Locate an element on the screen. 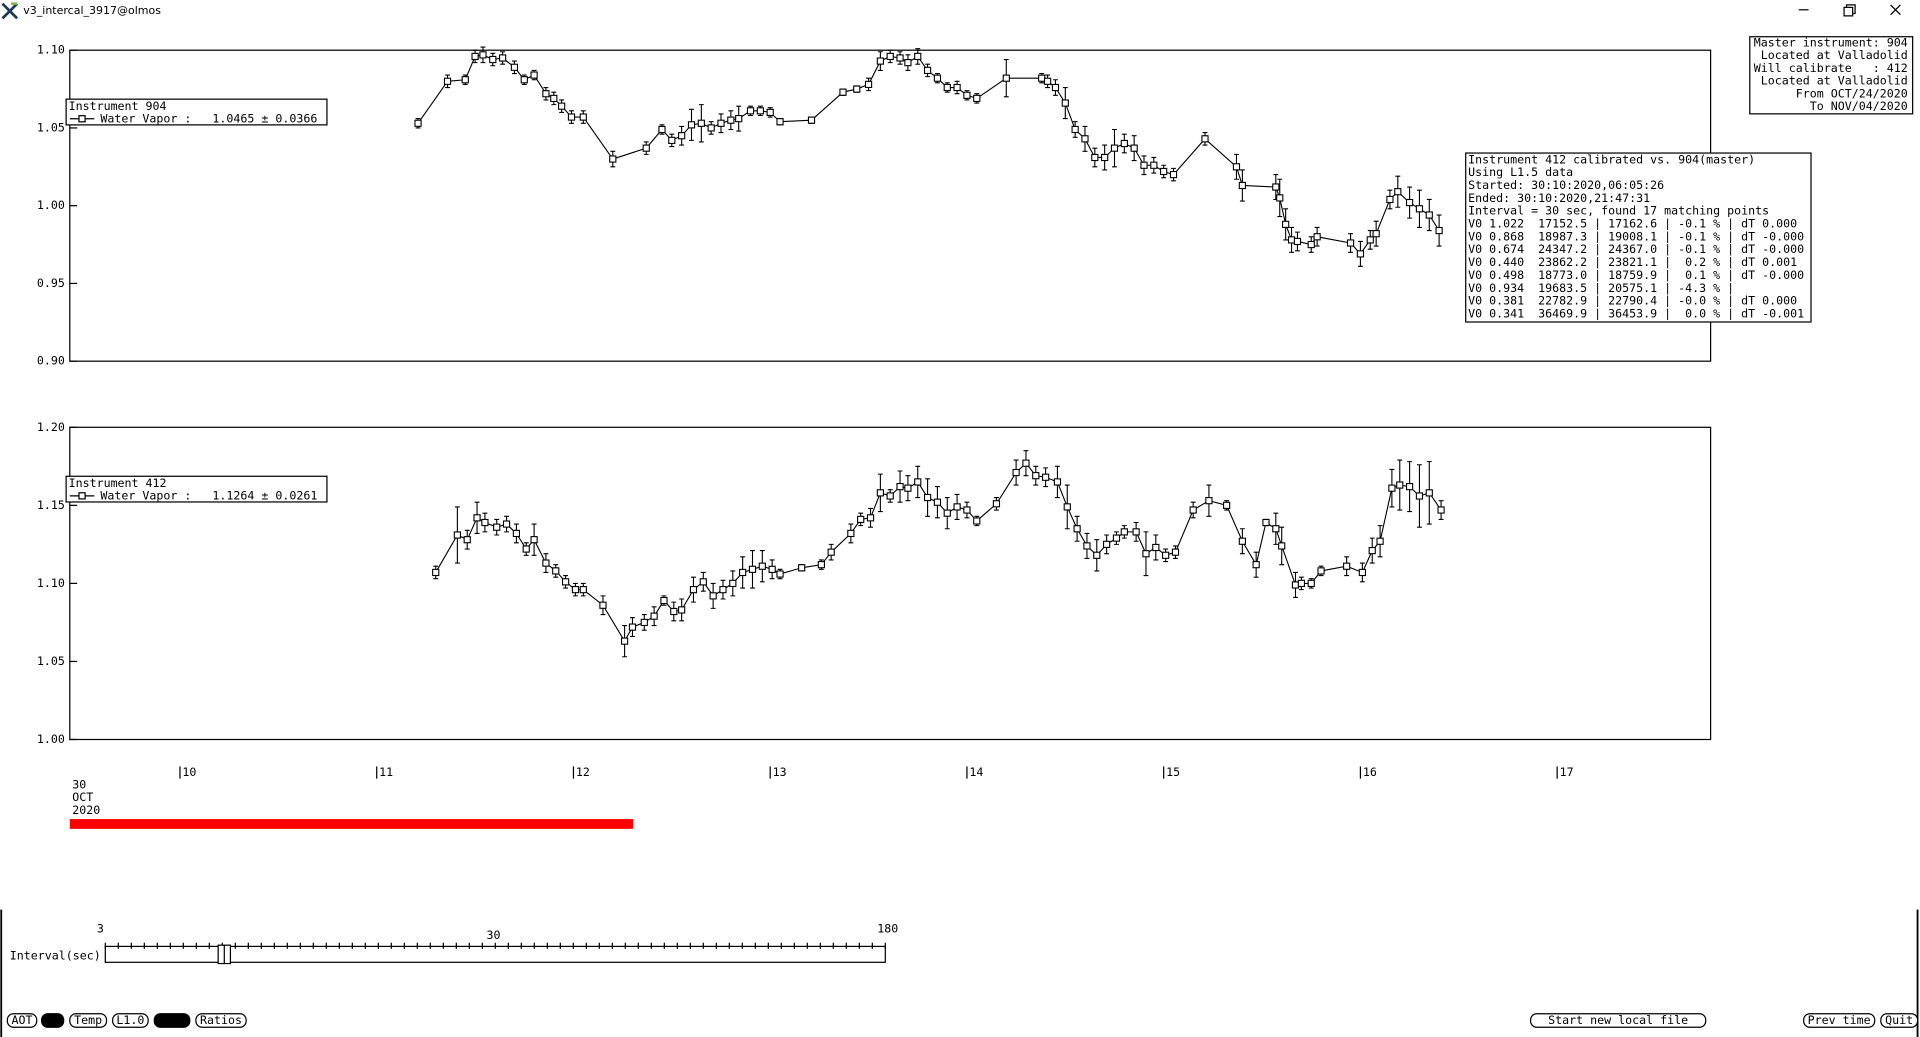 The image size is (1920, 1037). restore-button is located at coordinates (1849, 10).